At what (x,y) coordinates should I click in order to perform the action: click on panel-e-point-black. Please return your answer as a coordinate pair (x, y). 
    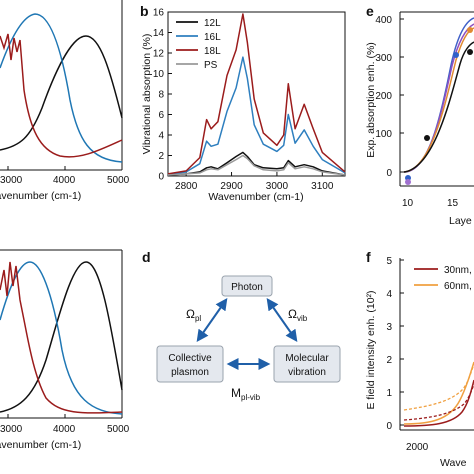
    Looking at the image, I should click on (427, 138).